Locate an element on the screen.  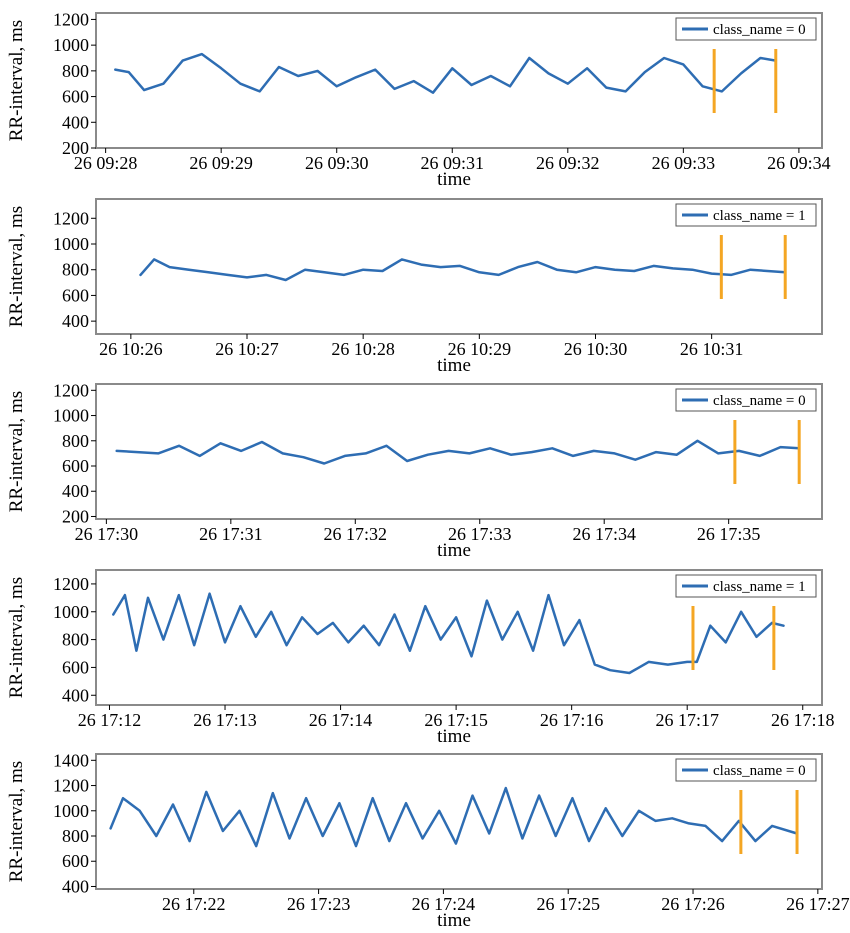
x-tick-label: 26 17:17 is located at coordinates (687, 720).